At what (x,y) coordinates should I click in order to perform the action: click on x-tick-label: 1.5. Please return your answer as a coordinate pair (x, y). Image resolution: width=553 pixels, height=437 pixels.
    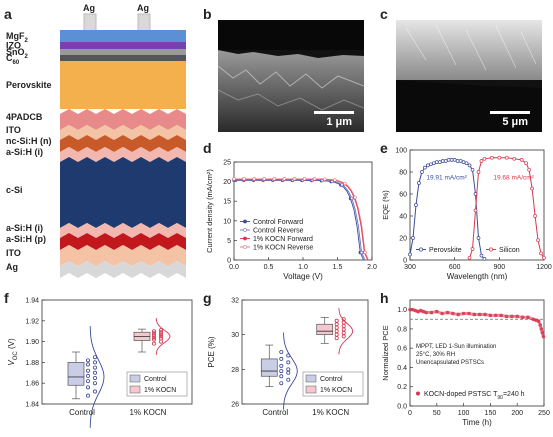
    Looking at the image, I should click on (338, 267).